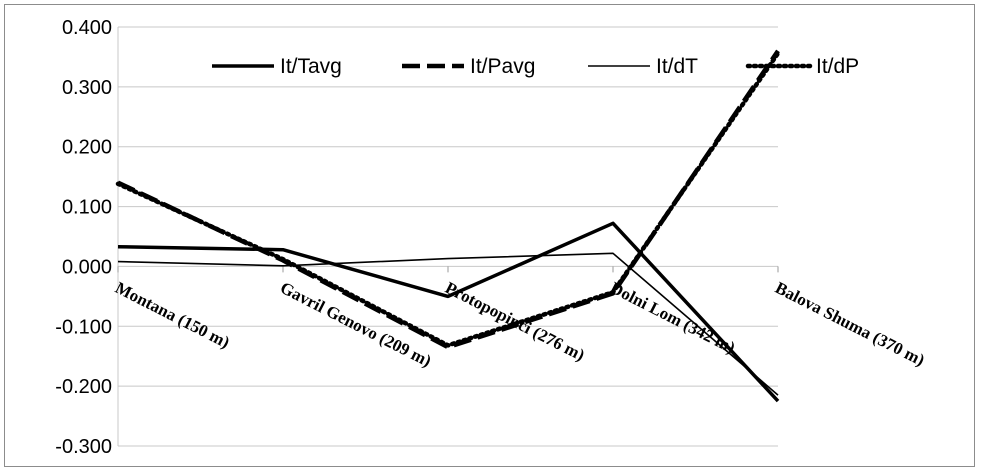 This screenshot has height=473, width=981. Describe the element at coordinates (87, 148) in the screenshot. I see `y-tick-label: 0.200` at that location.